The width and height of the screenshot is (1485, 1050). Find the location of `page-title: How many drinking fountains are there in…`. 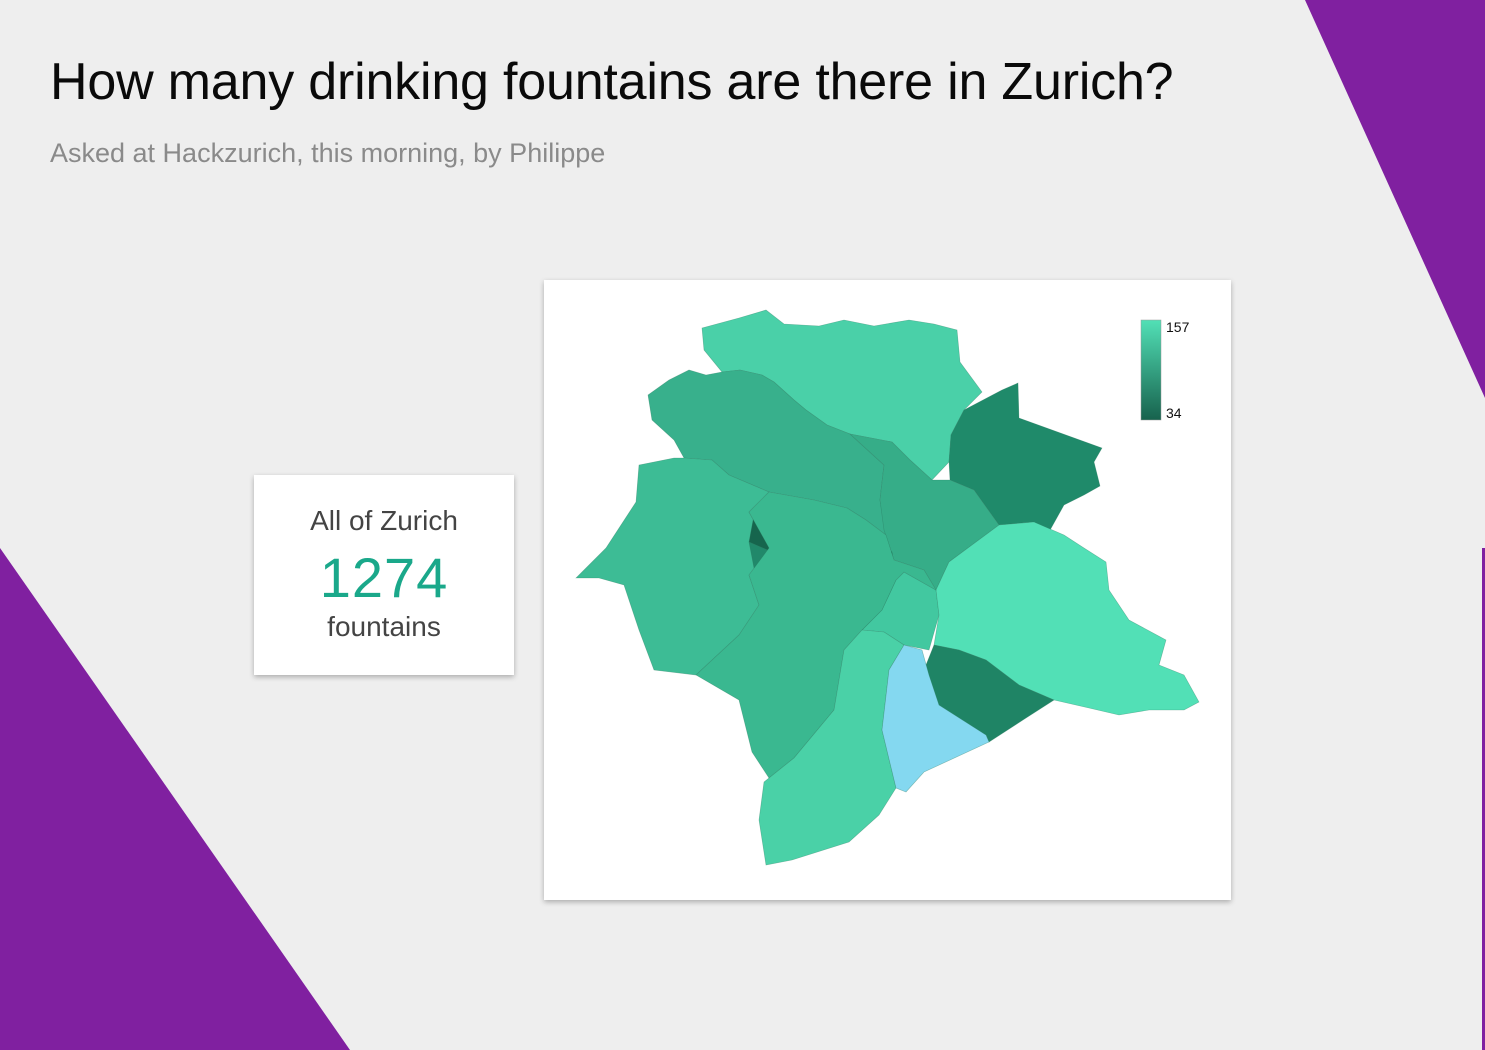

page-title: How many drinking fountains are there in… is located at coordinates (612, 82).